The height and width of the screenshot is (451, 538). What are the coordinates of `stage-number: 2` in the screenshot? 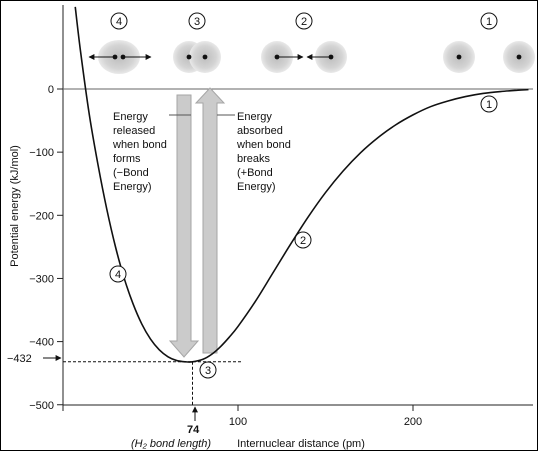 It's located at (304, 22).